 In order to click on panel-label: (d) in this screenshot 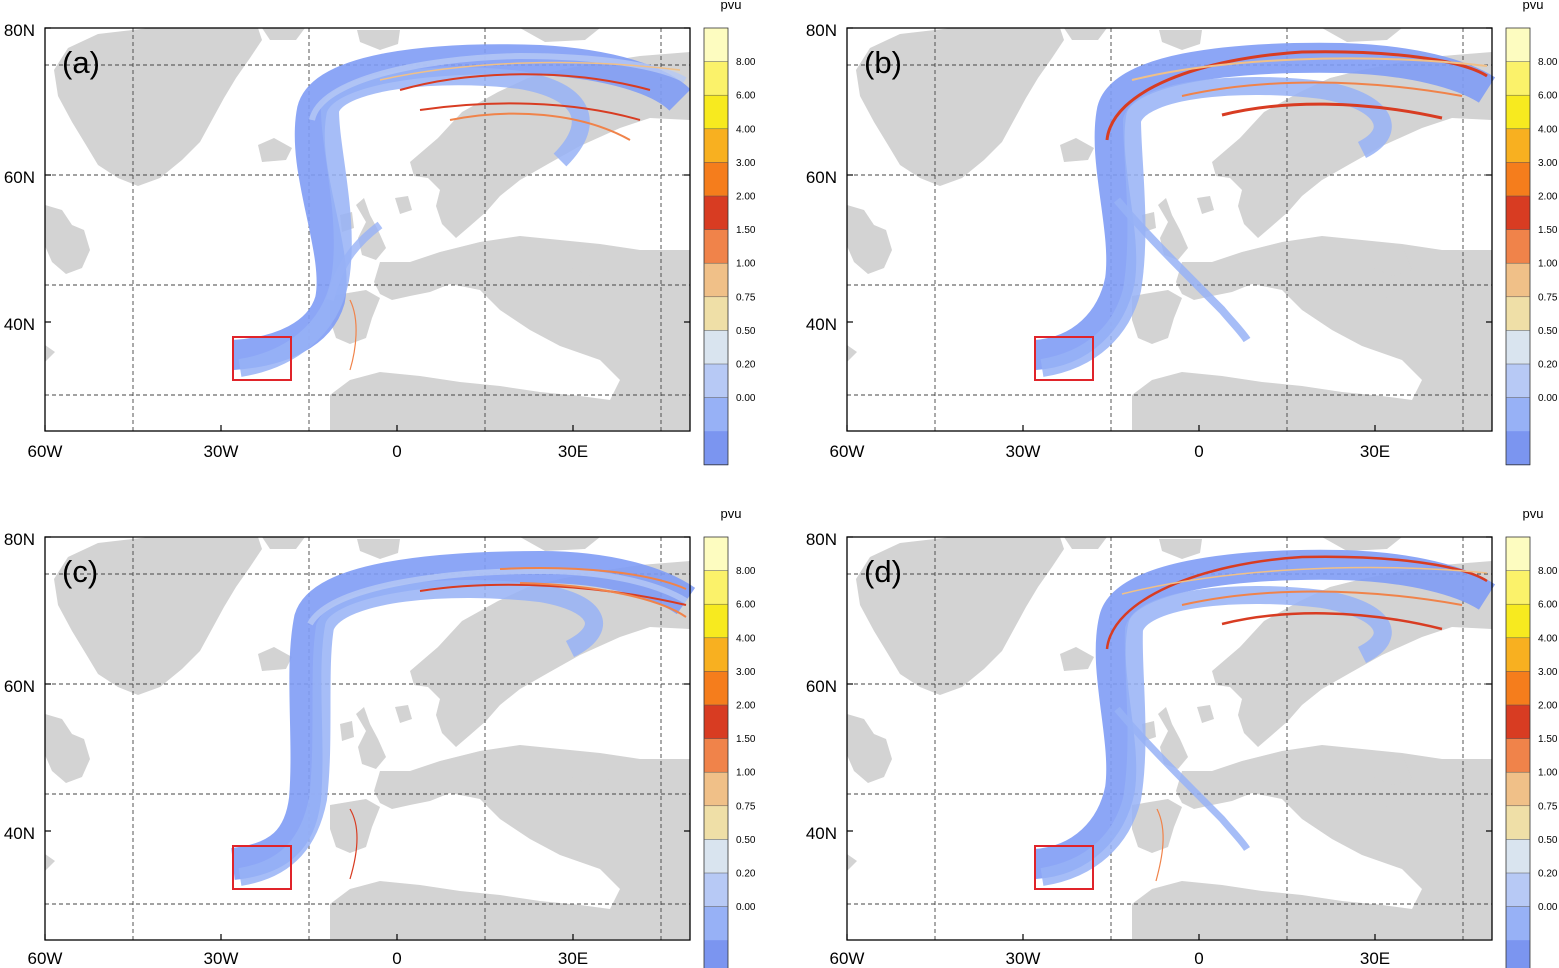, I will do `click(883, 571)`.